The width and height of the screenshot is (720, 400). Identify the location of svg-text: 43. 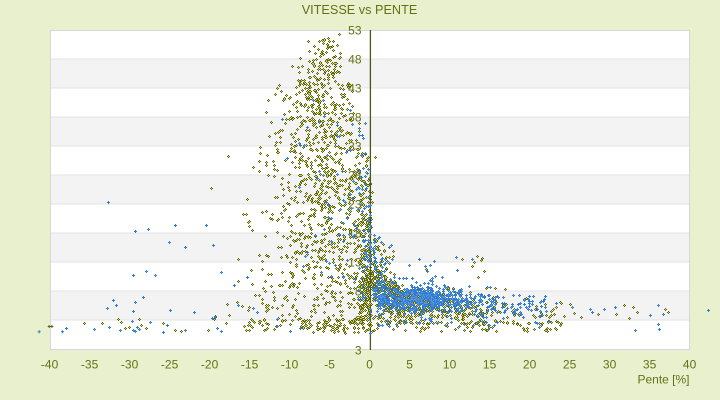
(355, 88).